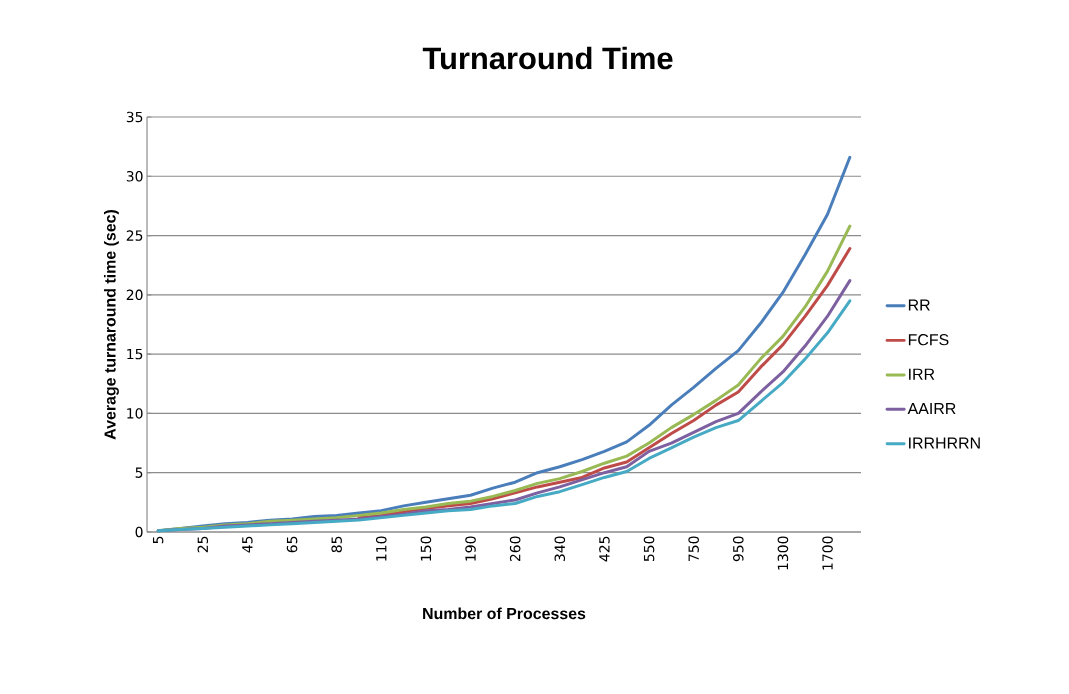 This screenshot has height=694, width=1069. Describe the element at coordinates (693, 548) in the screenshot. I see `x-tick-label: 750` at that location.